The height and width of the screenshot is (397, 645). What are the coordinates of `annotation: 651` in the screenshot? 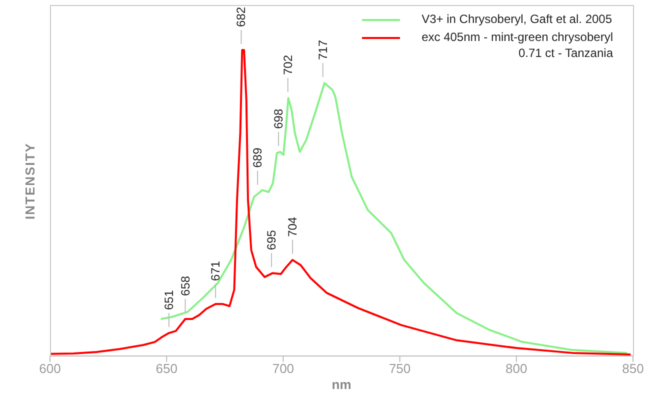 It's located at (169, 300).